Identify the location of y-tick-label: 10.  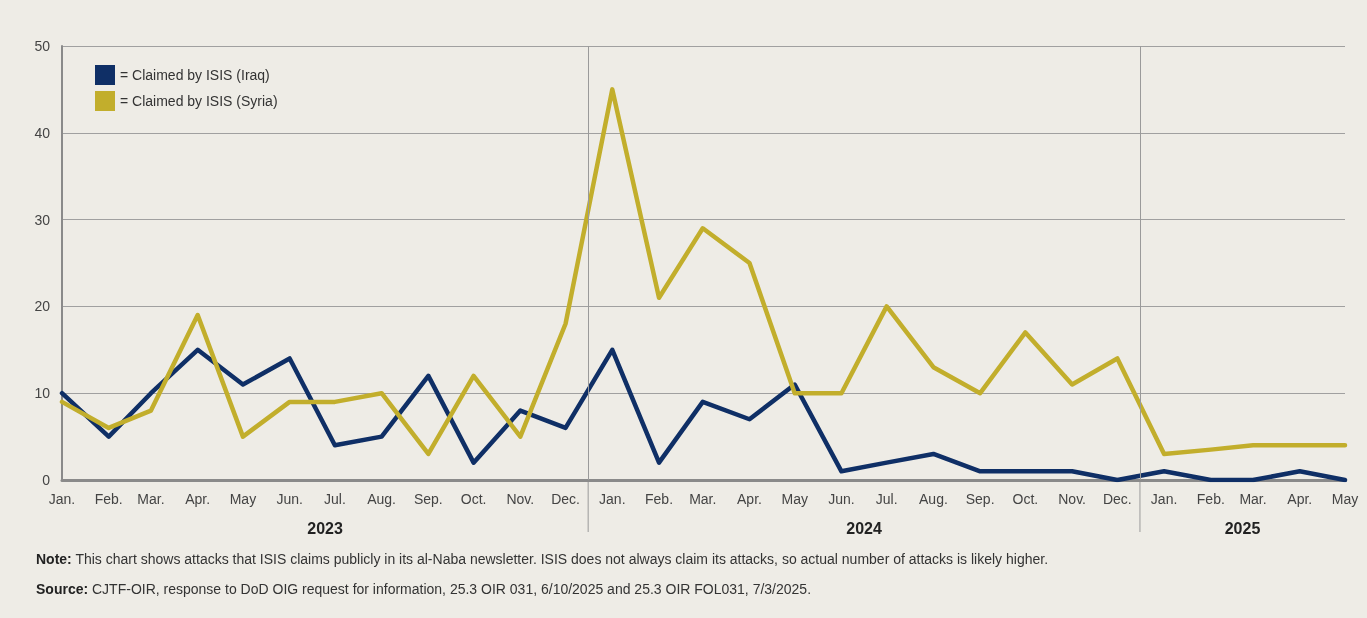
(42, 393).